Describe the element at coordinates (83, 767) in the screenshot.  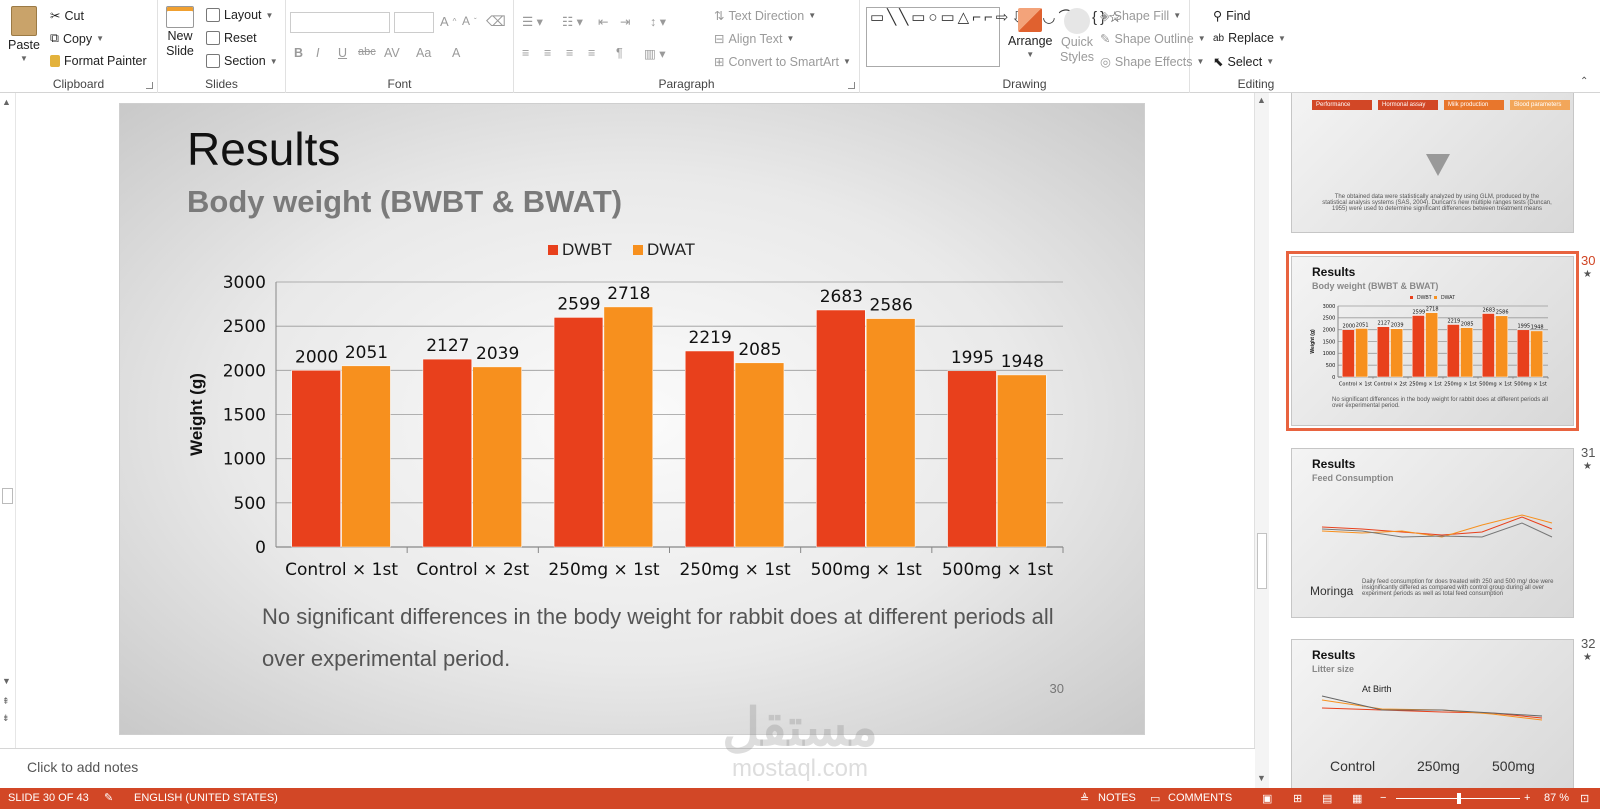
I see `notes-placeholder: Click to add notes` at that location.